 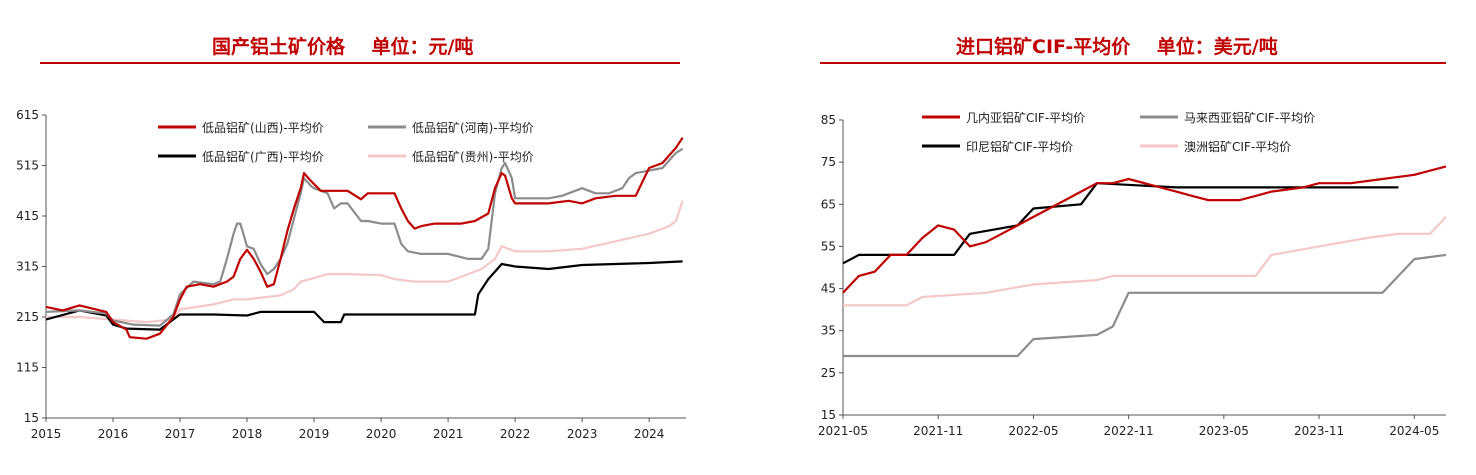 I want to click on y-tick-label: 35, so click(x=828, y=331).